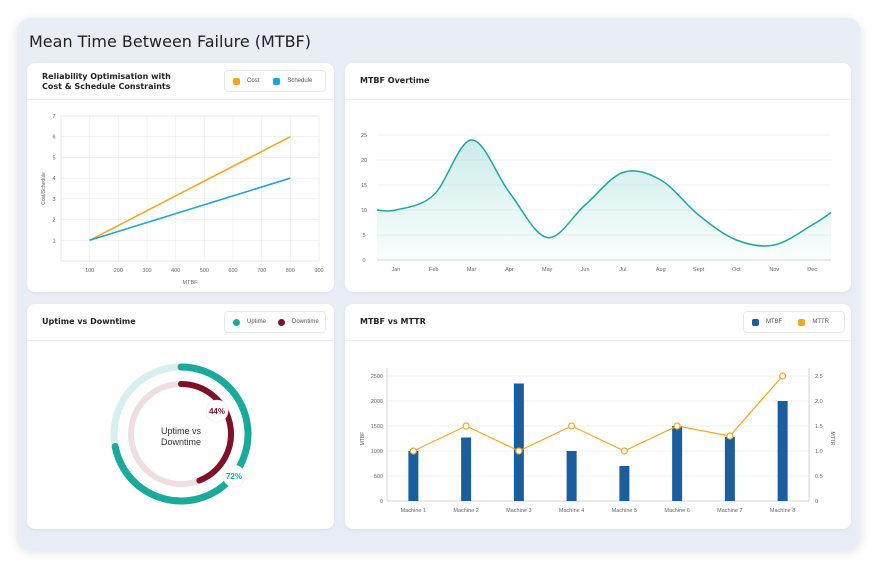  Describe the element at coordinates (395, 270) in the screenshot. I see `x-tick-label: Jan` at that location.